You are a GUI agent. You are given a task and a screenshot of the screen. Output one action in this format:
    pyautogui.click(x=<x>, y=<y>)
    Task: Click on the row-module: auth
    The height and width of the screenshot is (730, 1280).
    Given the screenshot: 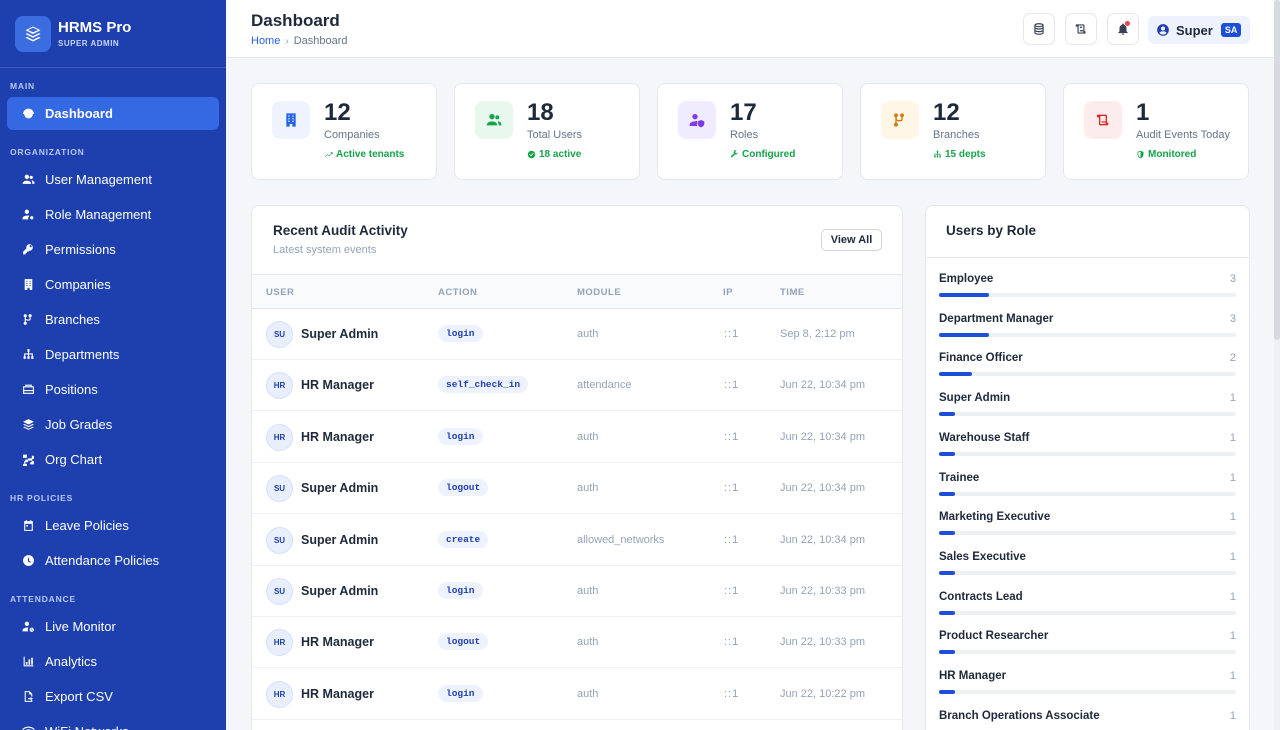 What is the action you would take?
    pyautogui.click(x=588, y=334)
    